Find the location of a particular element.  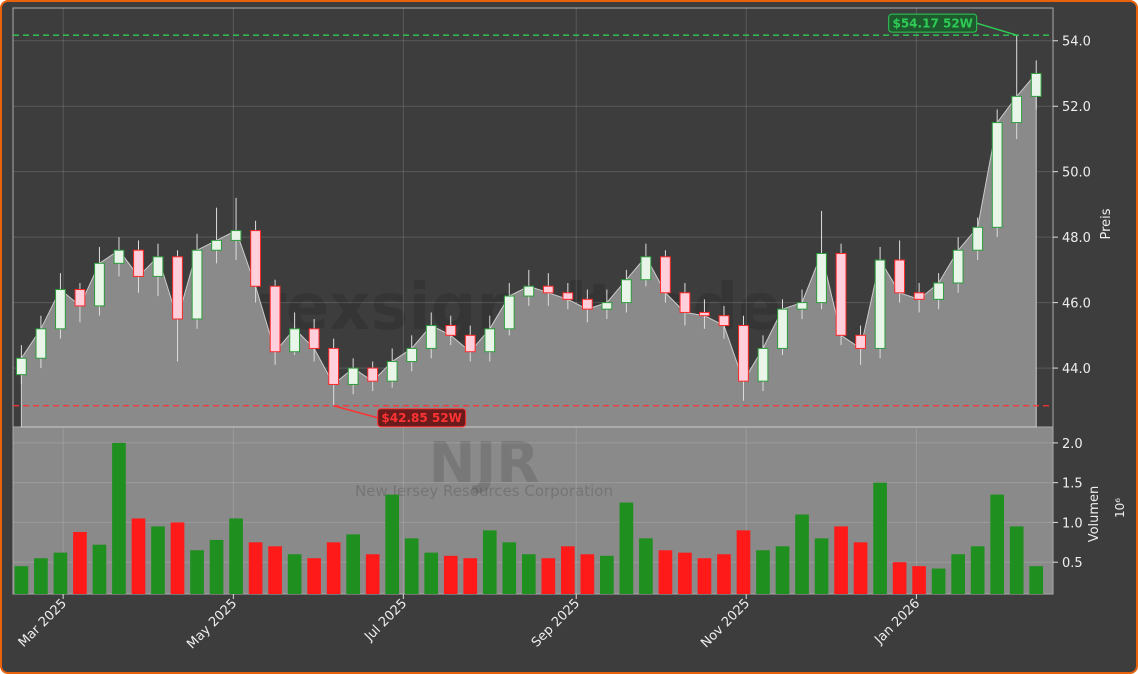

annotation-label: $54.17 52W is located at coordinates (932, 24).